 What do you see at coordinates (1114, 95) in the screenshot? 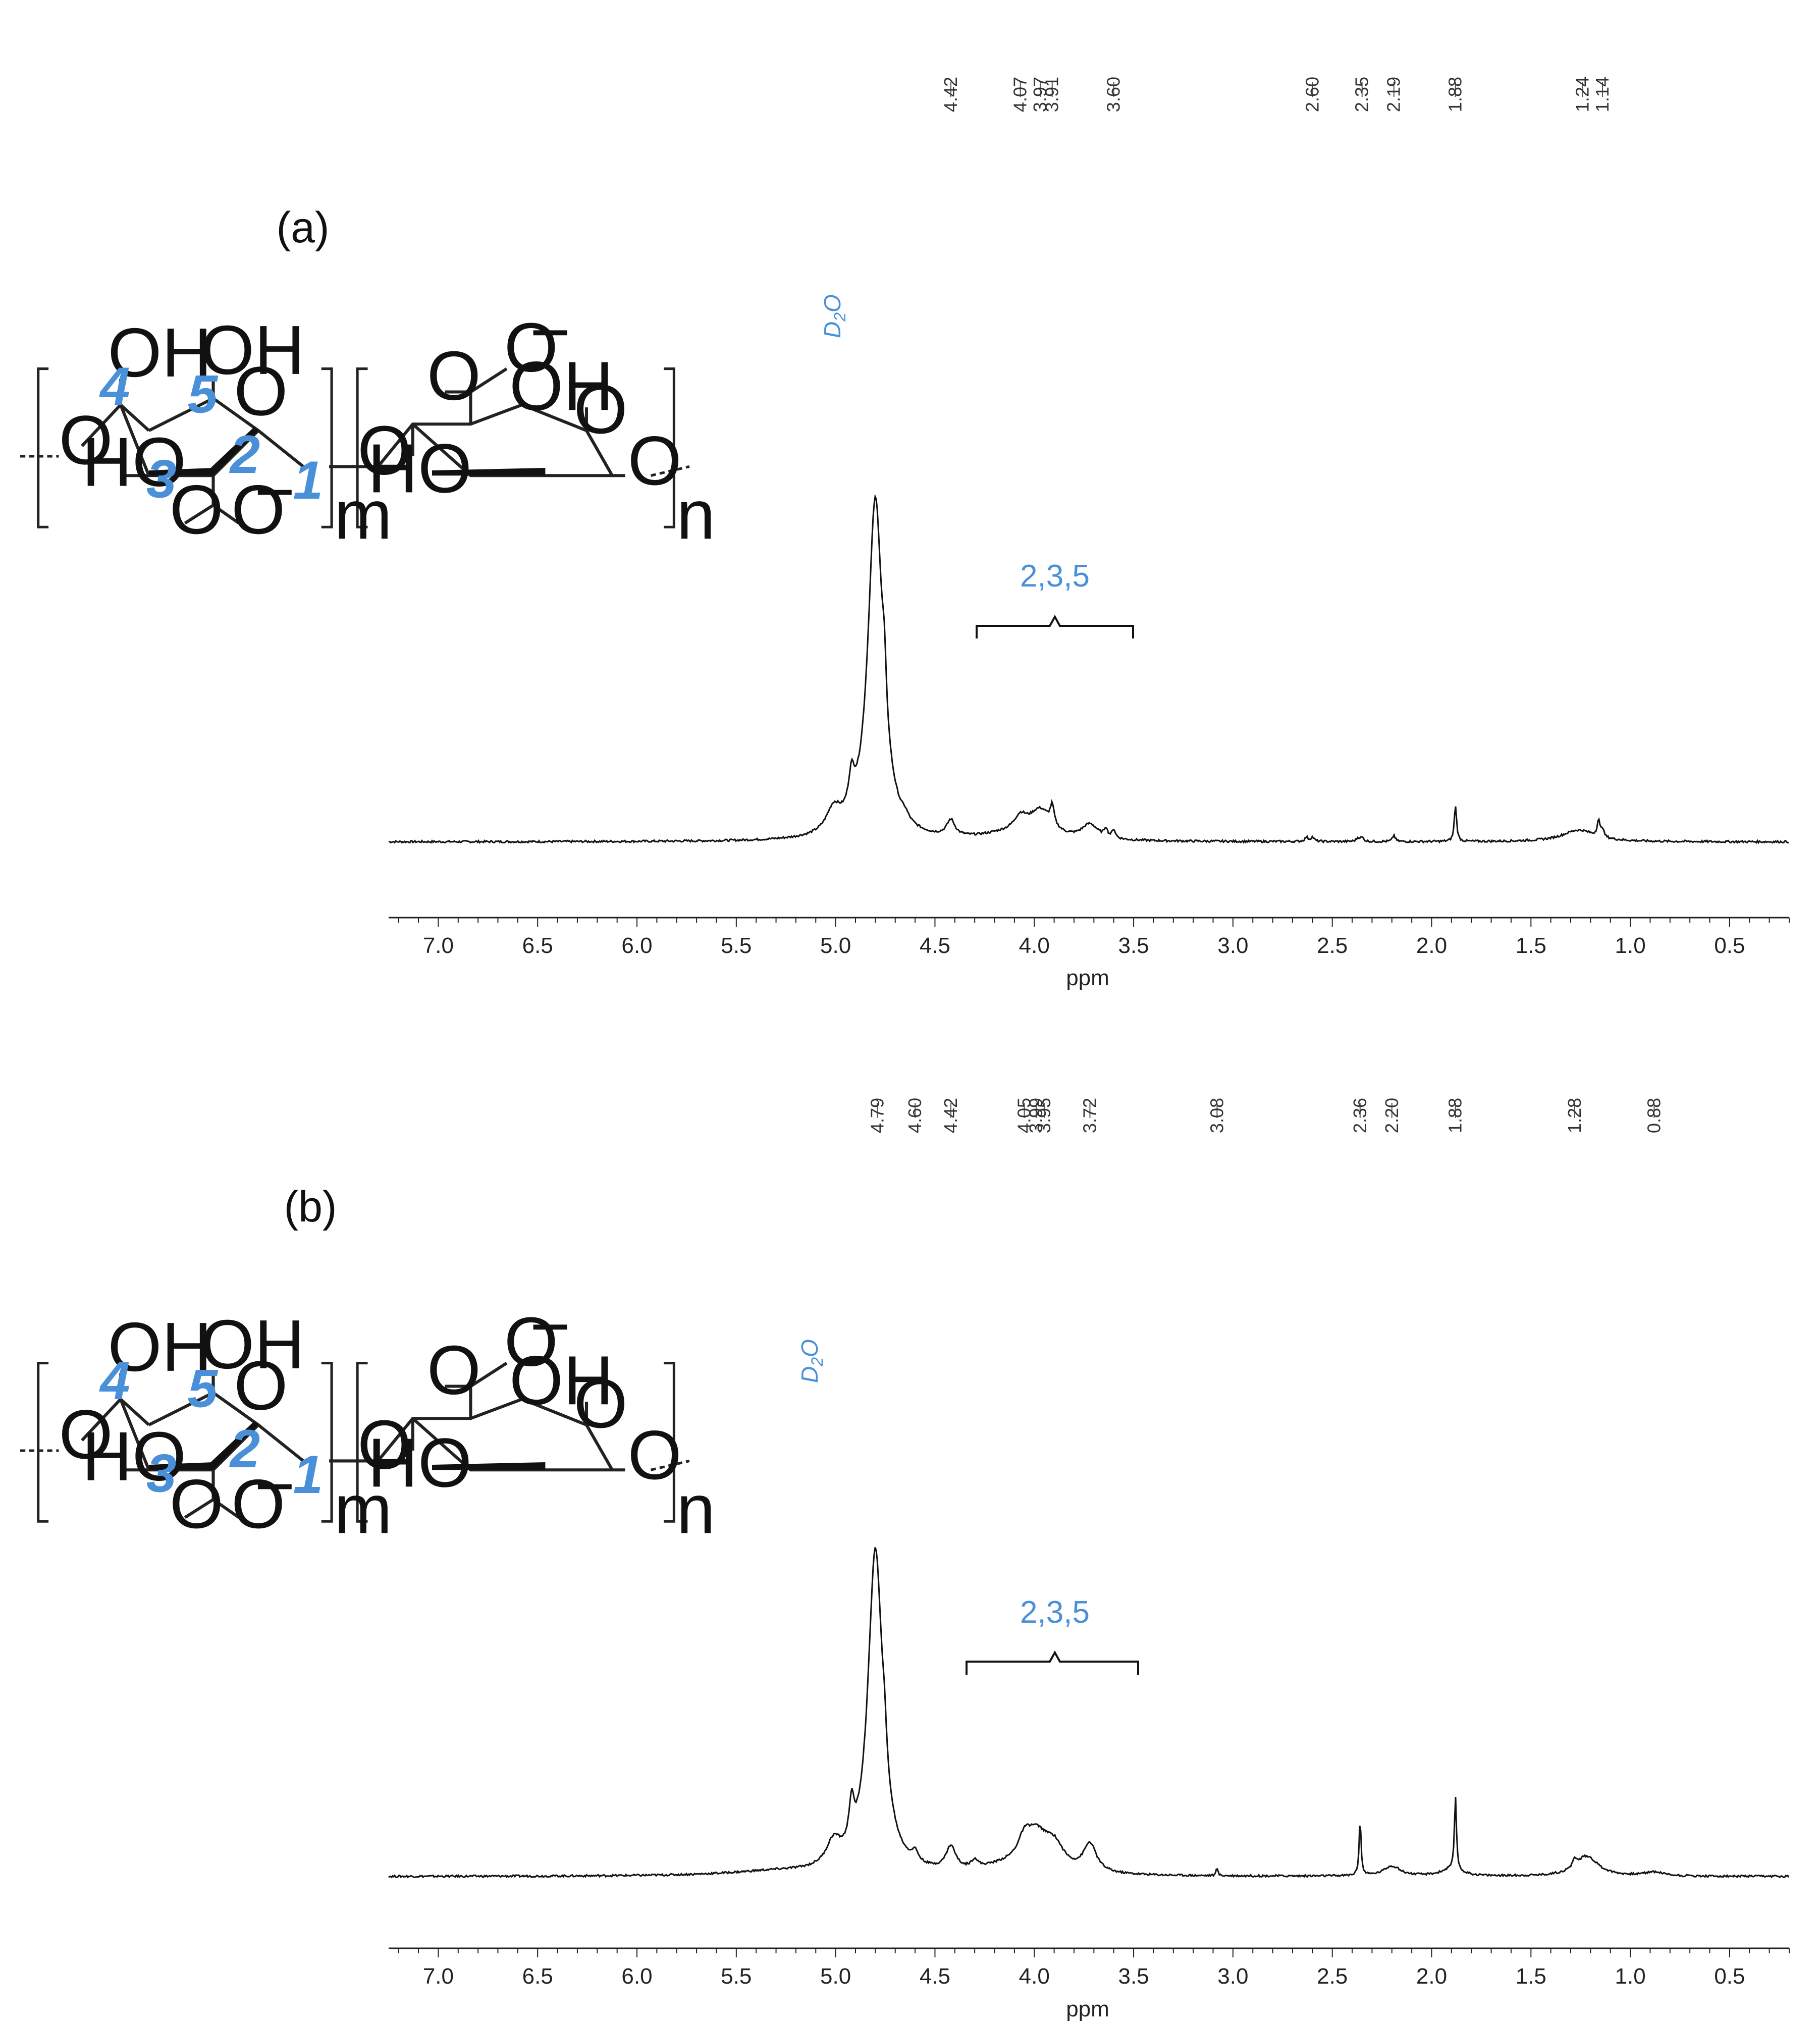
I see `peak-label: 3.60` at bounding box center [1114, 95].